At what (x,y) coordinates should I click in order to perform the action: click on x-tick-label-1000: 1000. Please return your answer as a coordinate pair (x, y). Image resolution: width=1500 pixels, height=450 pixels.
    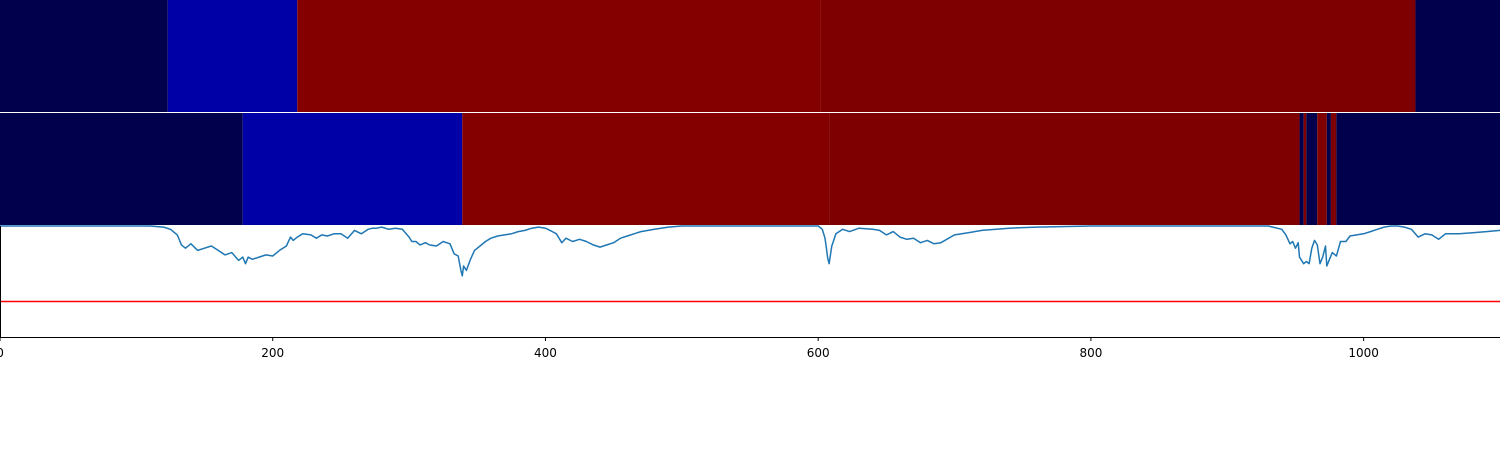
    Looking at the image, I should click on (1363, 353).